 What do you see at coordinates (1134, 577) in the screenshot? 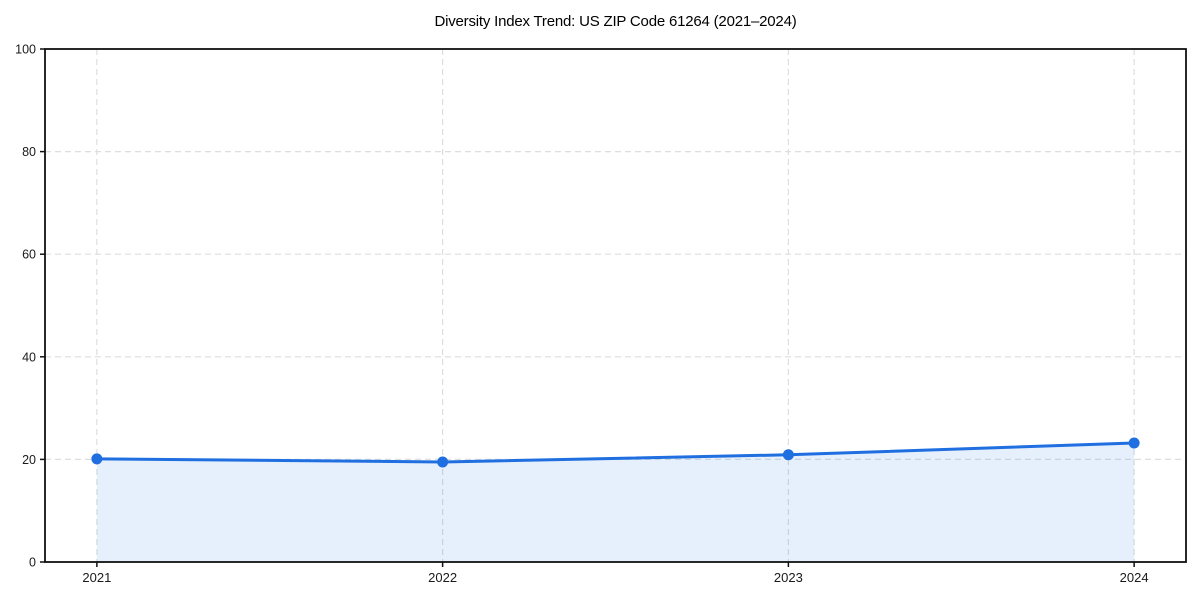
I see `x-tick-label: 2024` at bounding box center [1134, 577].